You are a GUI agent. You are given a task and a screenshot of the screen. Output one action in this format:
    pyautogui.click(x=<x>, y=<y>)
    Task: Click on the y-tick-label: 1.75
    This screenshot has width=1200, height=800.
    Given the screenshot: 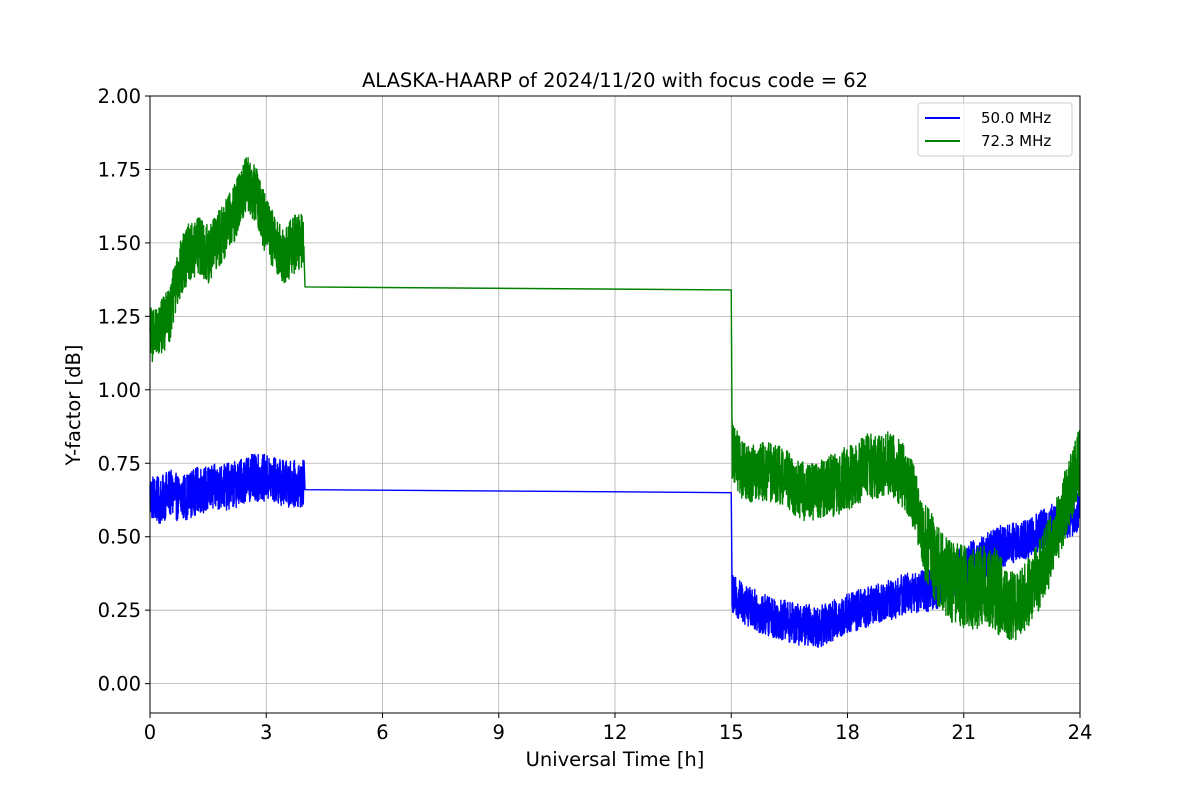 What is the action you would take?
    pyautogui.click(x=119, y=169)
    